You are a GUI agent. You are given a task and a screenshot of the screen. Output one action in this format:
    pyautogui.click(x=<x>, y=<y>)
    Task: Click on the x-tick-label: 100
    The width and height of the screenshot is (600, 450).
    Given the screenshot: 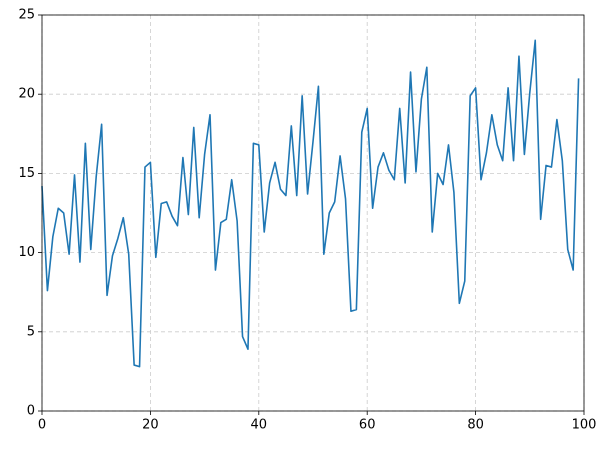 What is the action you would take?
    pyautogui.click(x=584, y=425)
    